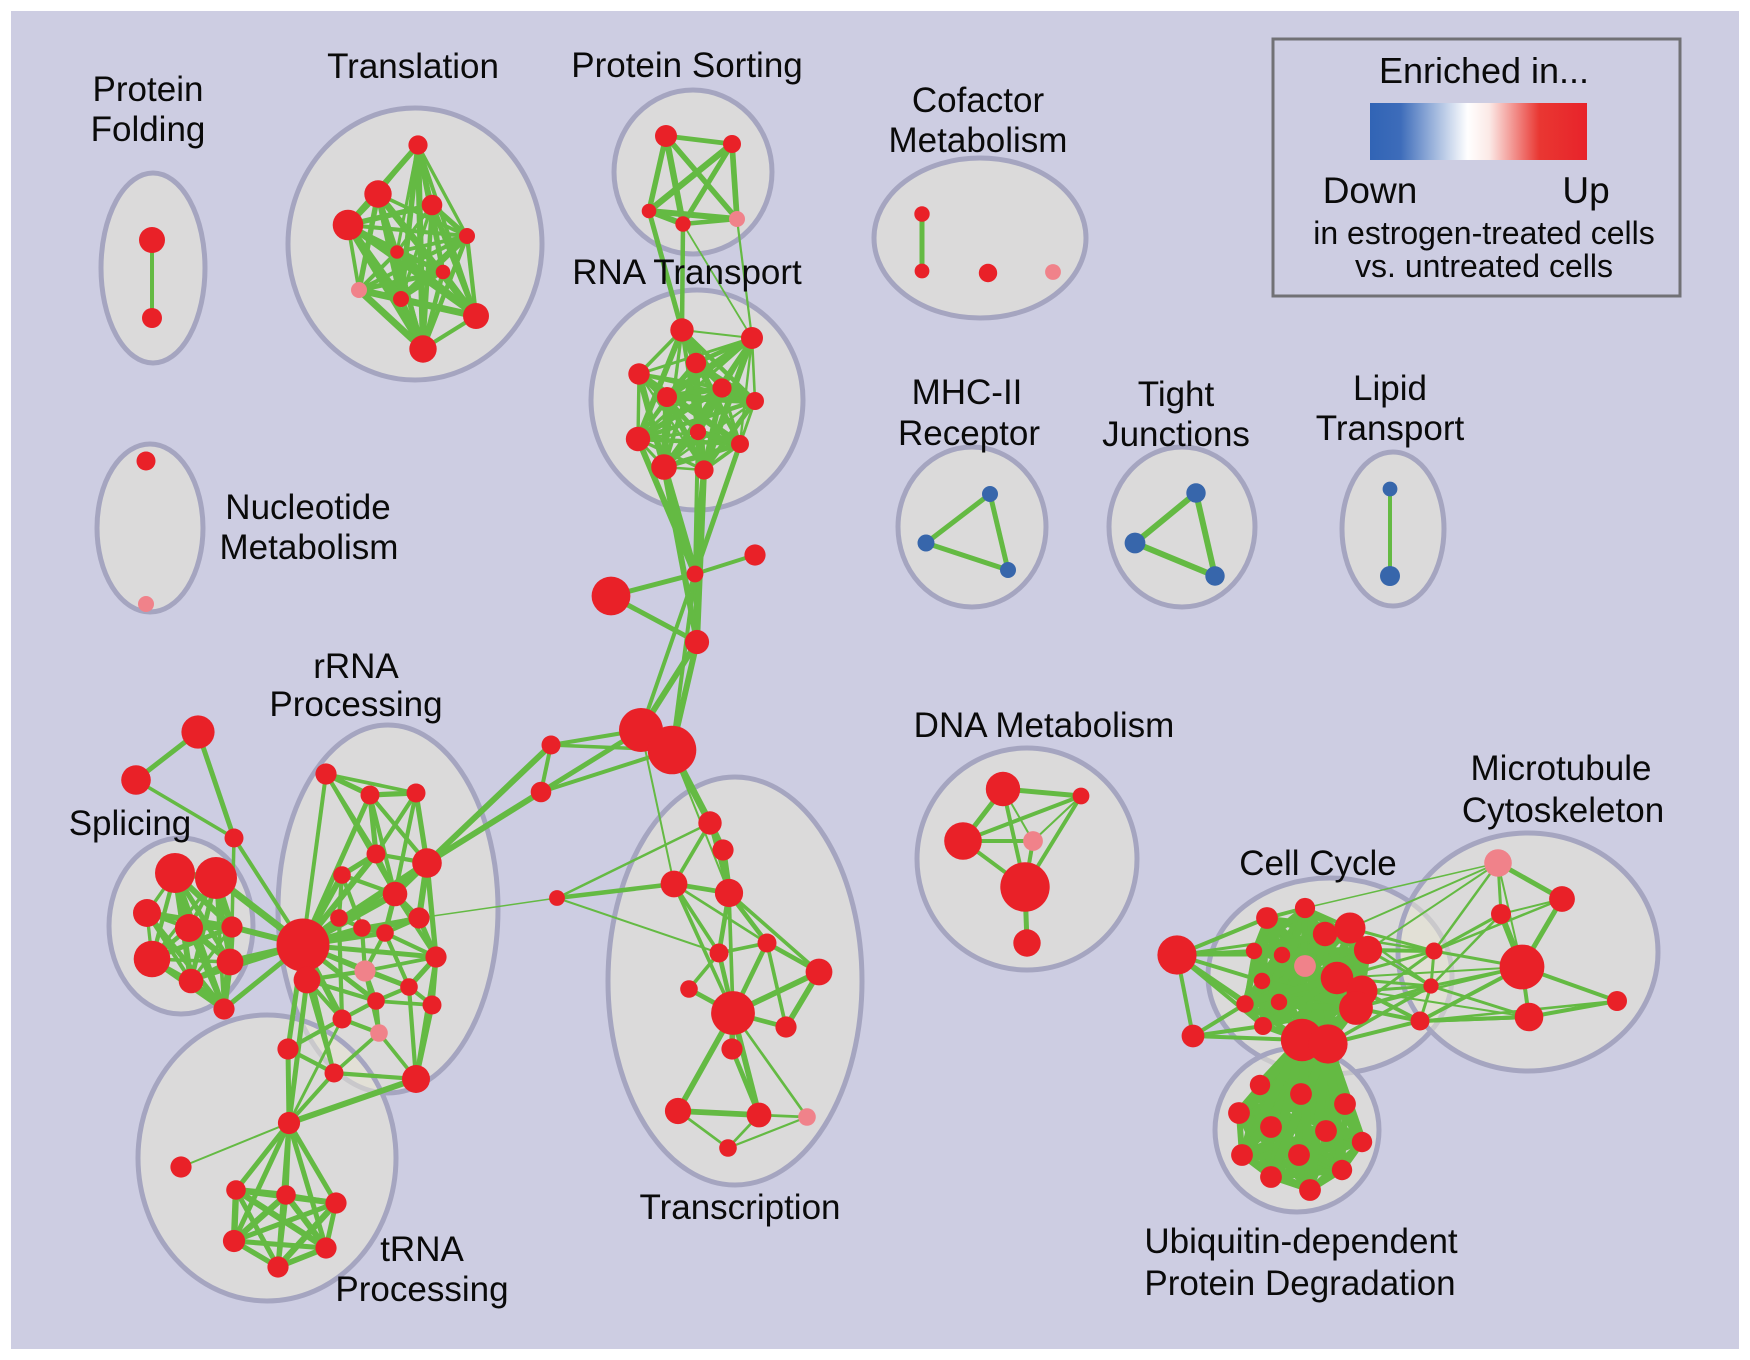  I want to click on svg-text: Lipid, so click(1390, 388).